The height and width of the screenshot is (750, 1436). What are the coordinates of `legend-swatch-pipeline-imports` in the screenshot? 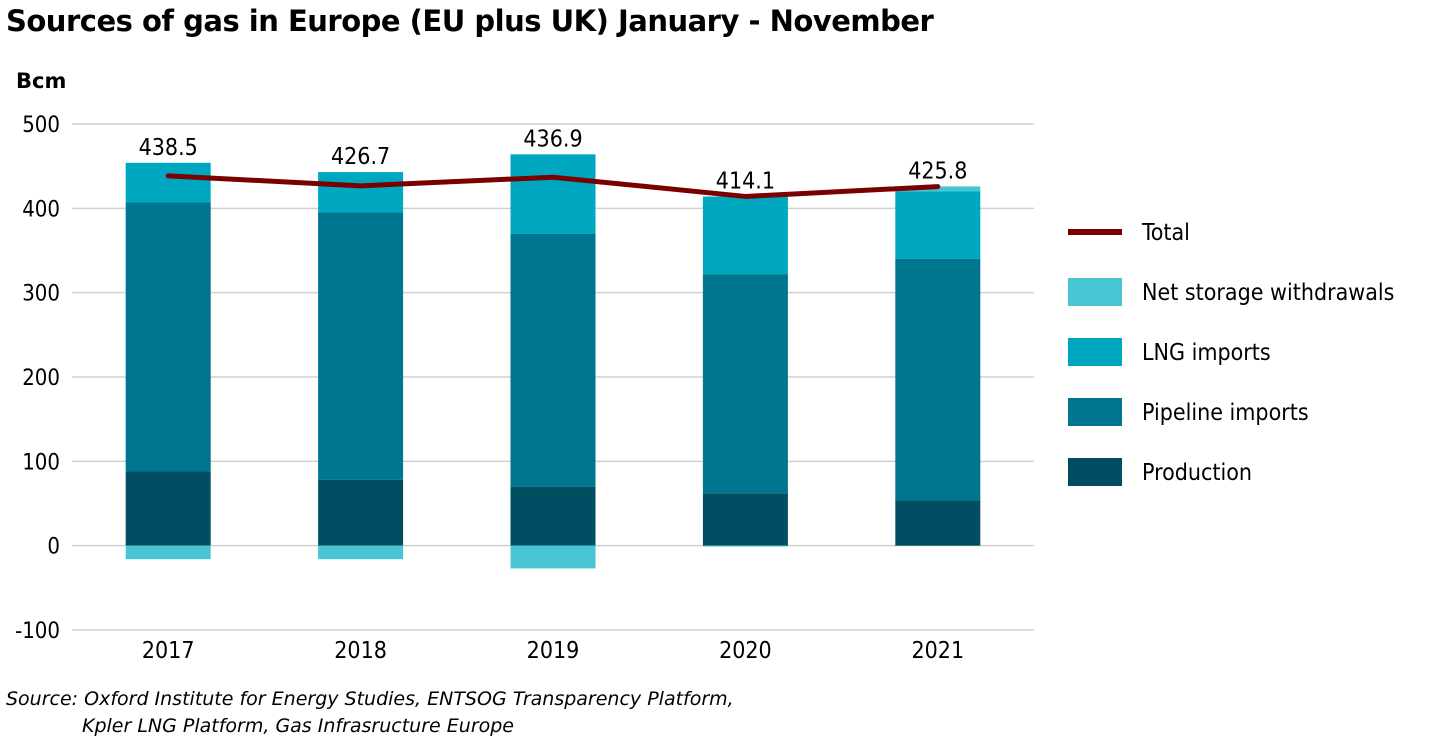 It's located at (1095, 412).